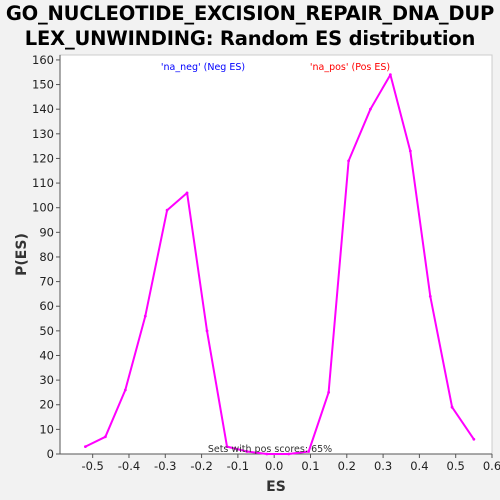 The width and height of the screenshot is (500, 500). Describe the element at coordinates (165, 466) in the screenshot. I see `x-tick-label: -0.3` at that location.